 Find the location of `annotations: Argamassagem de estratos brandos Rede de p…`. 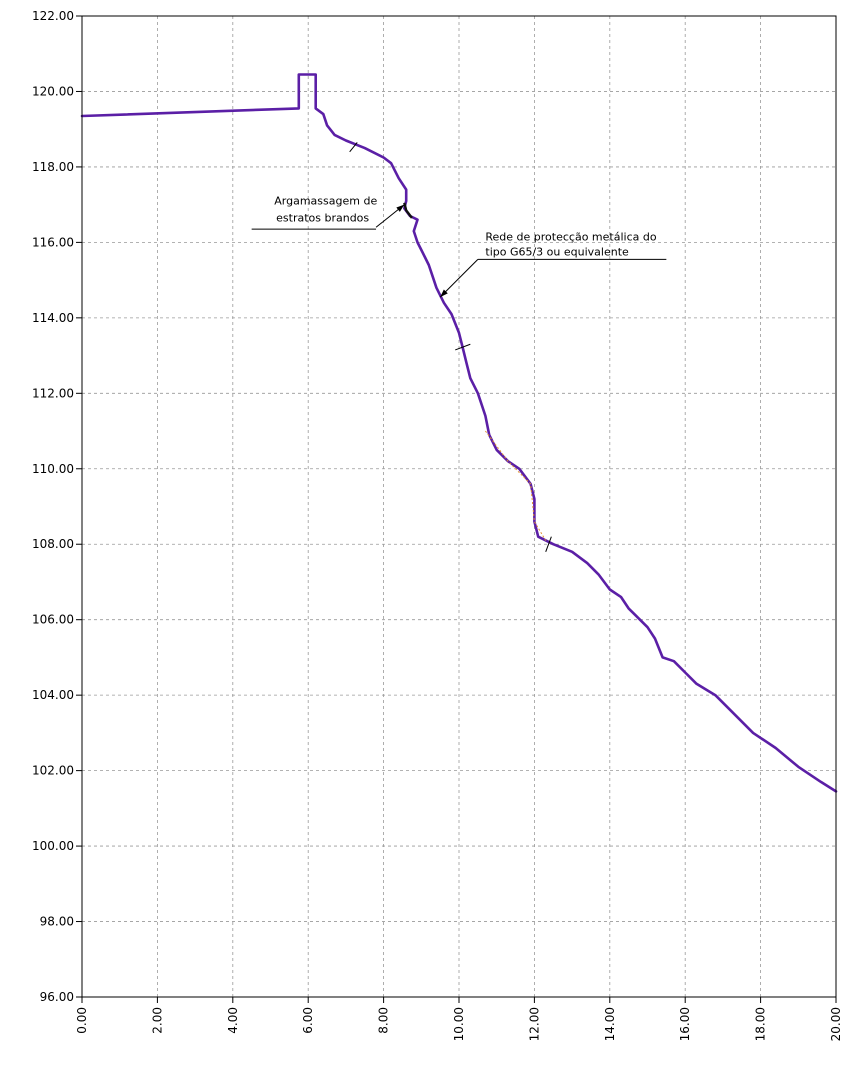

annotations: Argamassagem de estratos brandos Rede de p… is located at coordinates (459, 246).